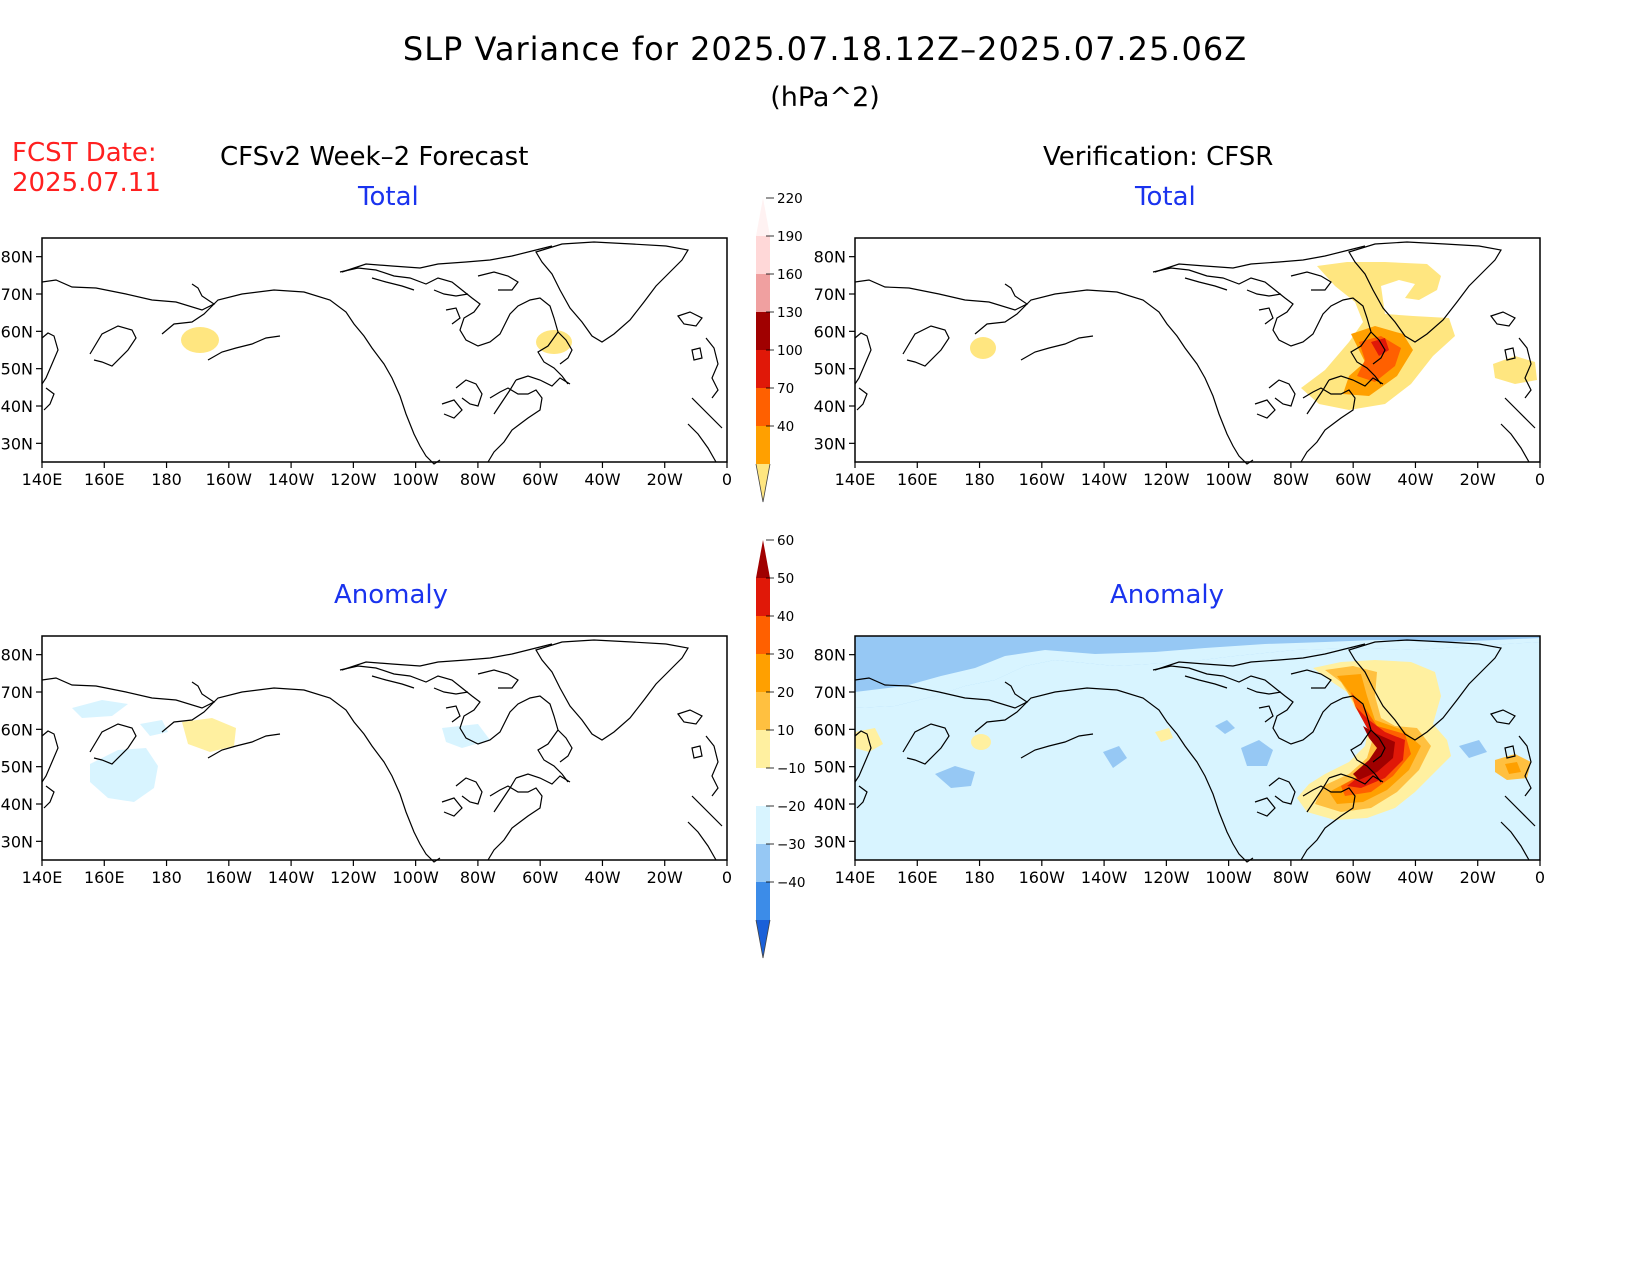 The width and height of the screenshot is (1650, 1275). Describe the element at coordinates (830, 294) in the screenshot. I see `verification-total-lat-label: 70N` at that location.